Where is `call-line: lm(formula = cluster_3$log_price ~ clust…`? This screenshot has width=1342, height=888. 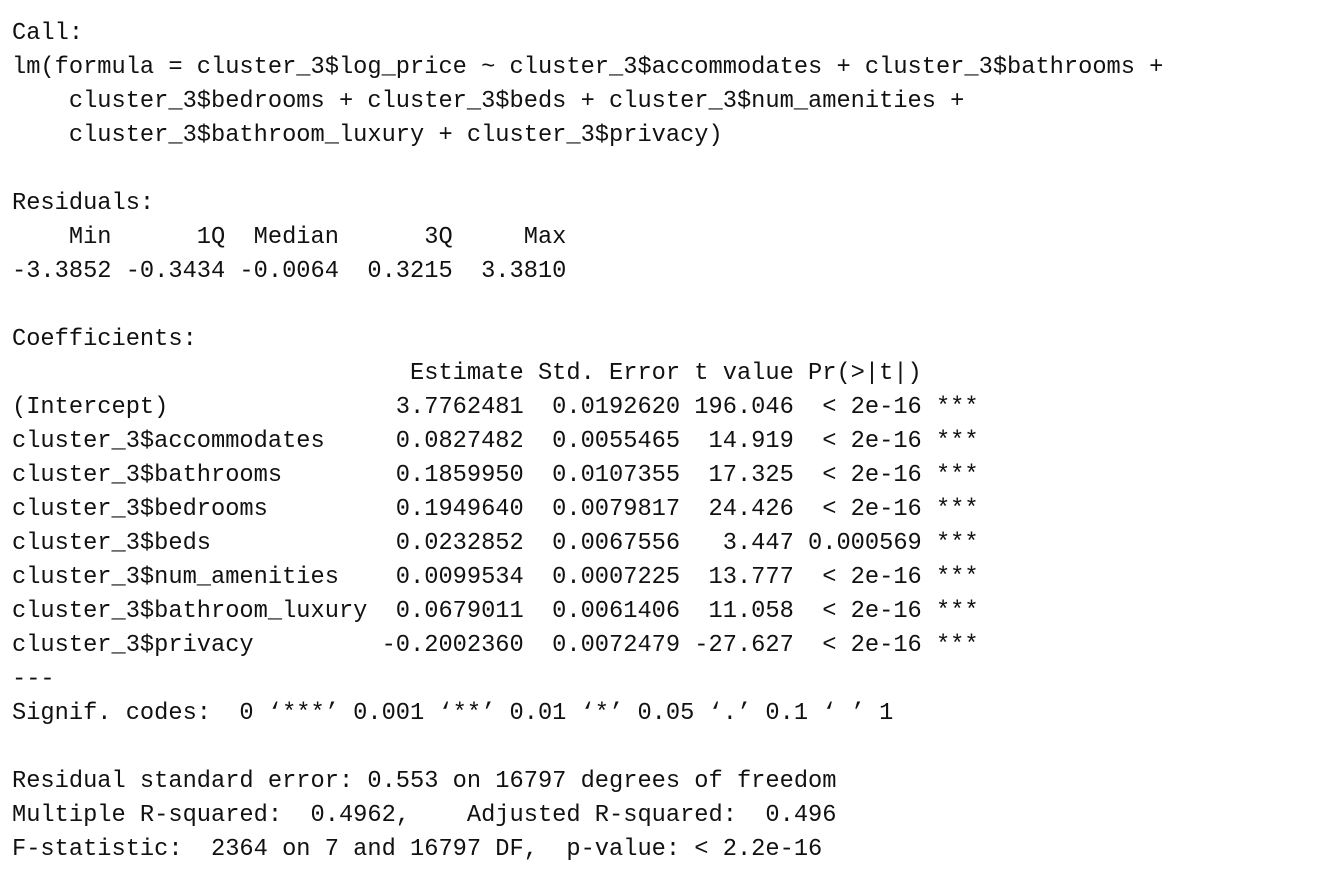 call-line: lm(formula = cluster_3$log_price ~ clust… is located at coordinates (595, 67).